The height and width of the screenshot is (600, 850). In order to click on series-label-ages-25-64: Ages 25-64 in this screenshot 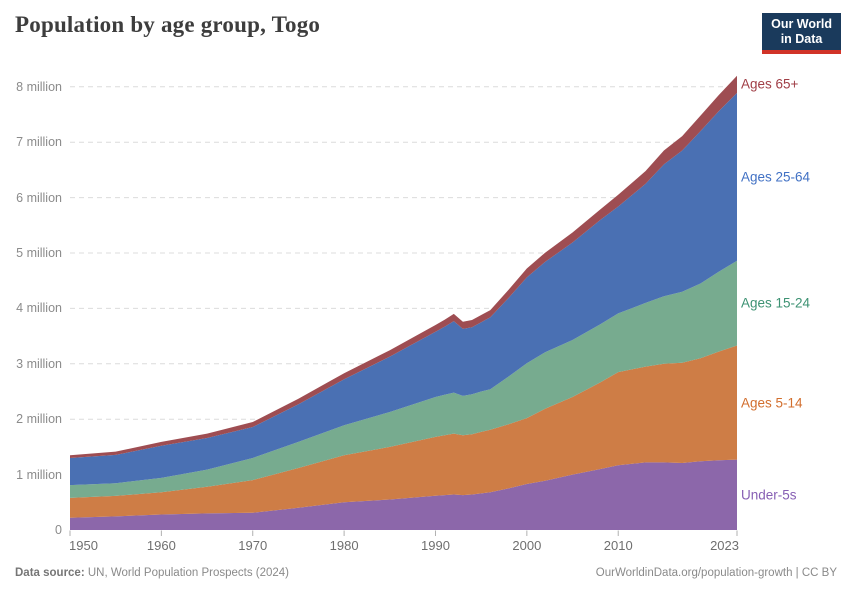, I will do `click(776, 177)`.